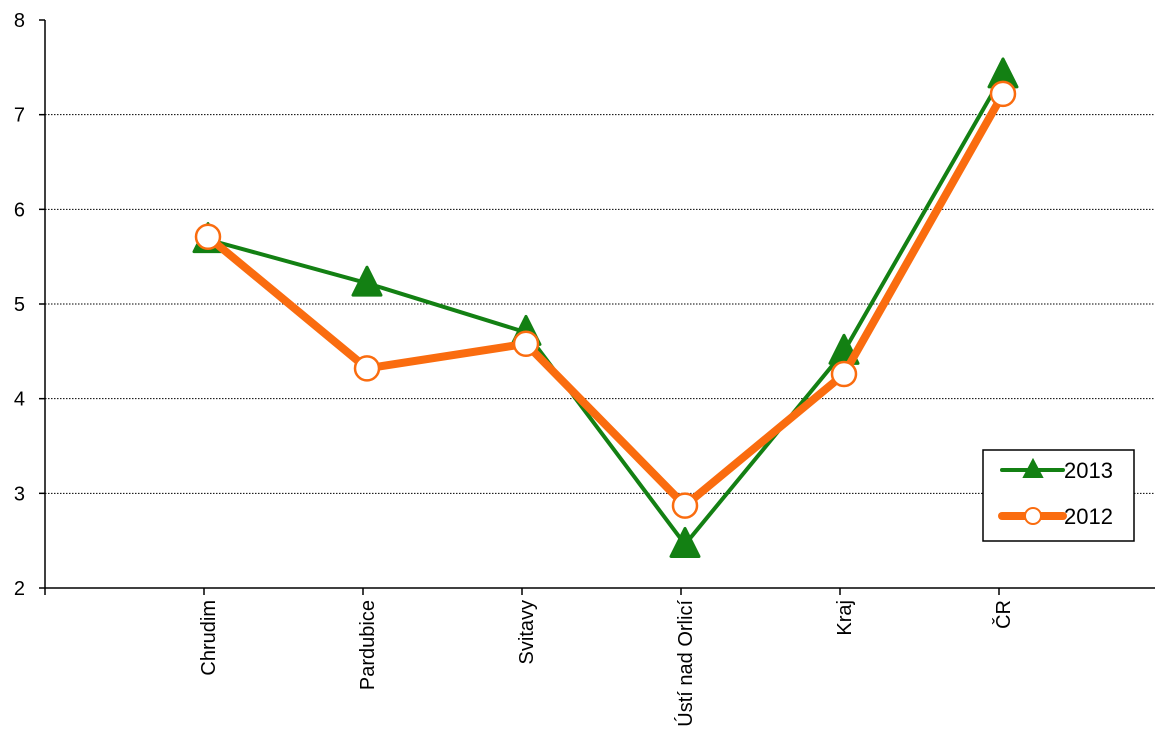  What do you see at coordinates (19, 589) in the screenshot?
I see `y-tick-label: 2` at bounding box center [19, 589].